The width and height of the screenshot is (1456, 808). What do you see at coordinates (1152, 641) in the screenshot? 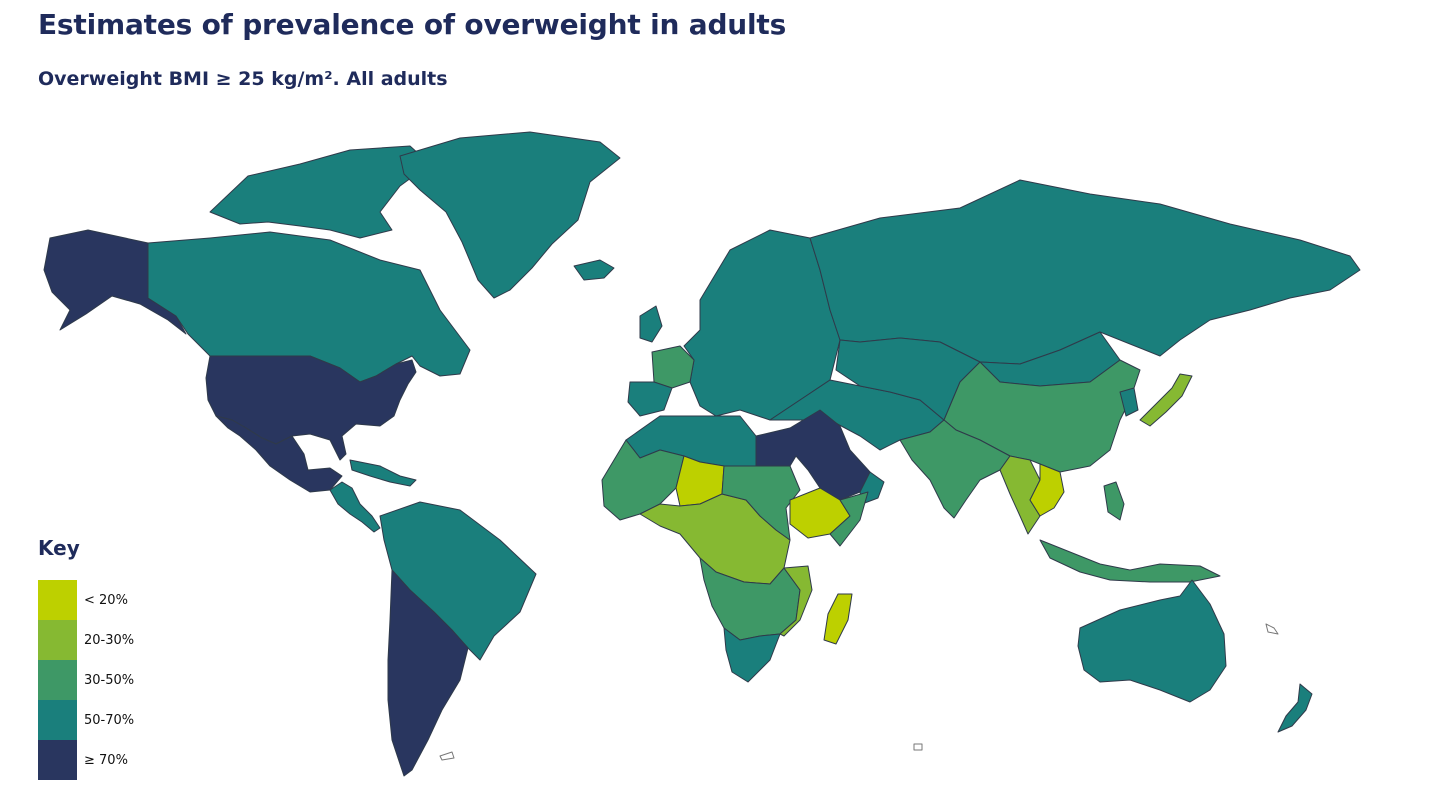
I see `region-australia` at bounding box center [1152, 641].